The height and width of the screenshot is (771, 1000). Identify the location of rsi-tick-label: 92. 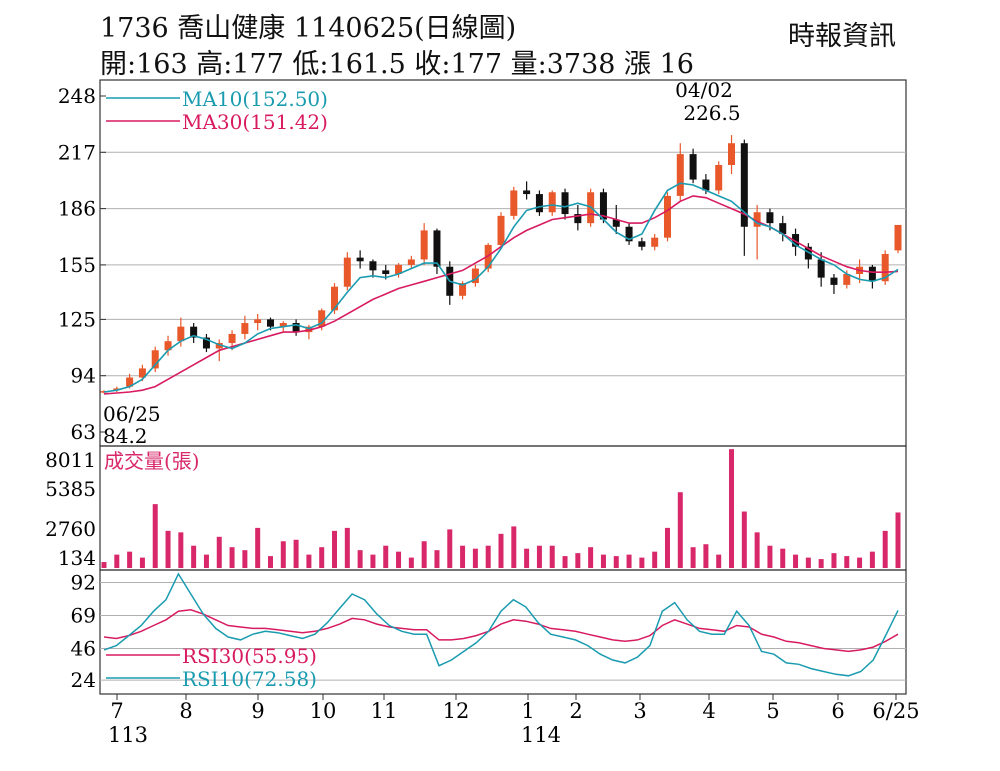
(83, 582).